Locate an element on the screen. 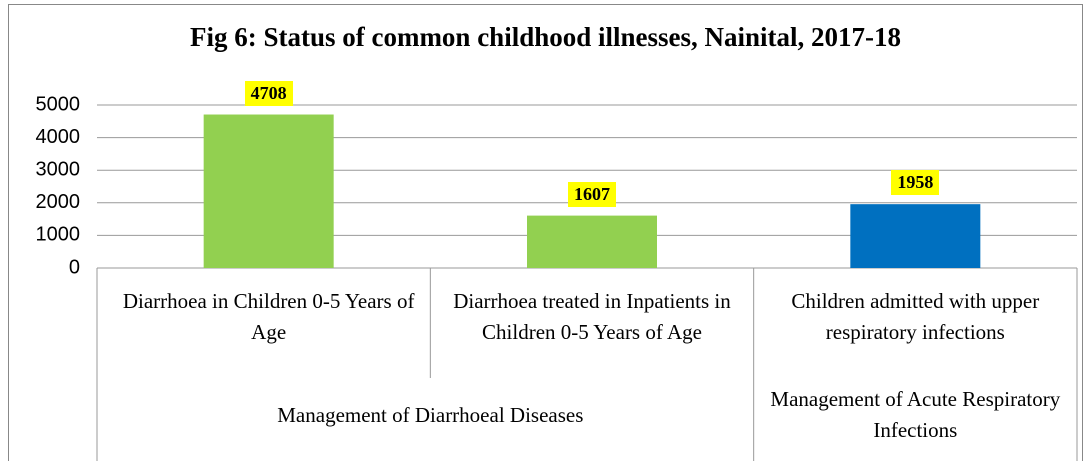 This screenshot has width=1091, height=461. y-tick-label: 4000 is located at coordinates (58, 137).